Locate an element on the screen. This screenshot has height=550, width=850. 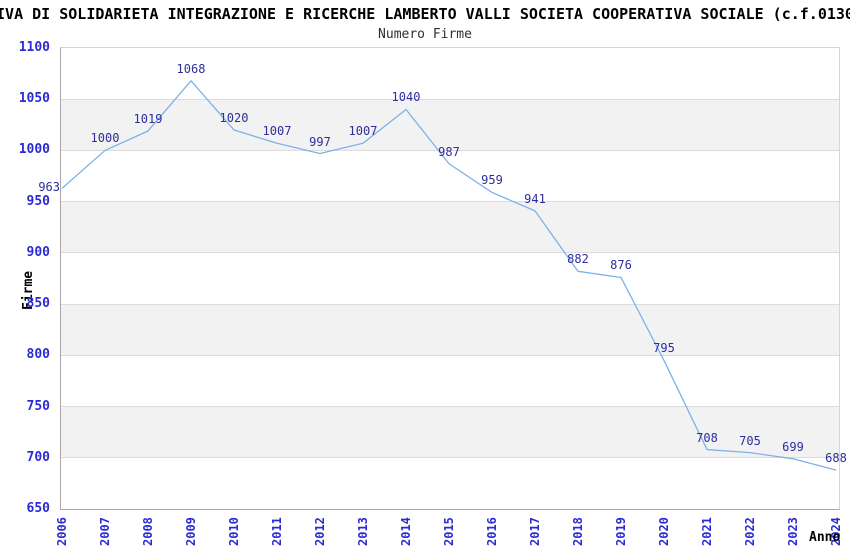
y-tick-label: 850 is located at coordinates (38, 304).